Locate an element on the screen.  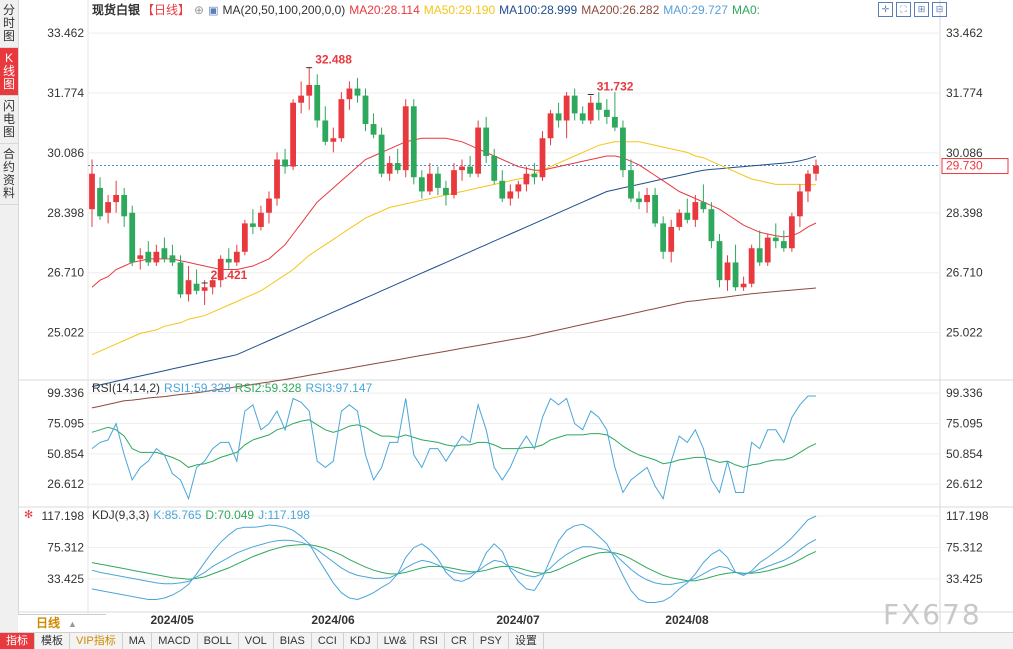
btn-rsi: RSI is located at coordinates (429, 641).